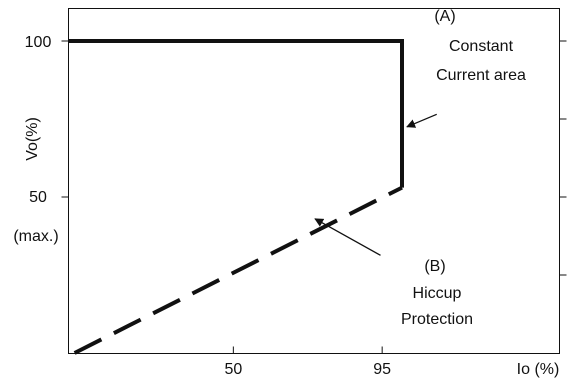 The width and height of the screenshot is (574, 381). What do you see at coordinates (32, 139) in the screenshot?
I see `y-axis-label: Vo(%)` at bounding box center [32, 139].